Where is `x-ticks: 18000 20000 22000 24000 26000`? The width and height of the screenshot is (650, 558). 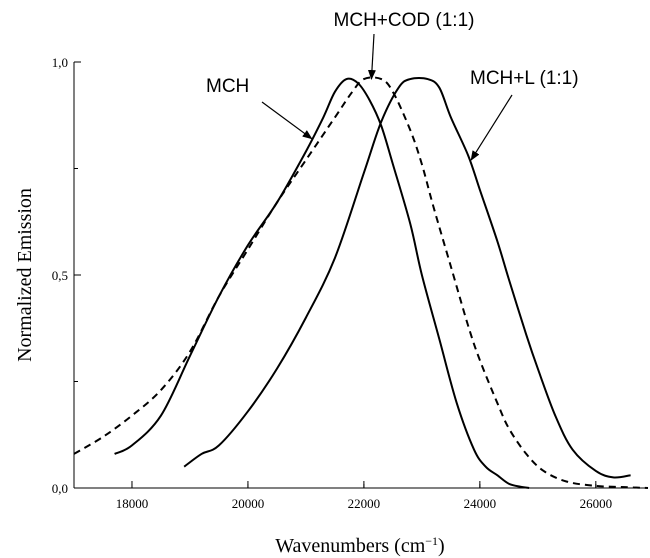
x-ticks: 18000 20000 22000 24000 26000 is located at coordinates (364, 496).